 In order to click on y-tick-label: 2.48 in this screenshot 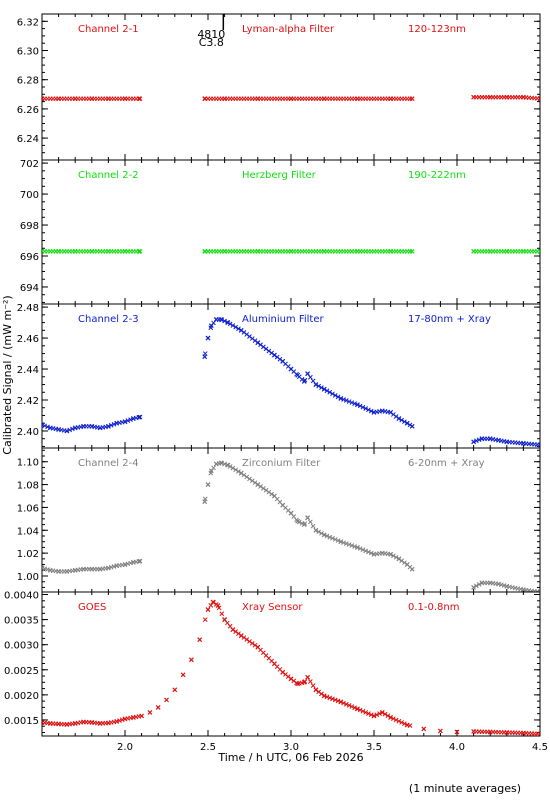, I will do `click(28, 308)`.